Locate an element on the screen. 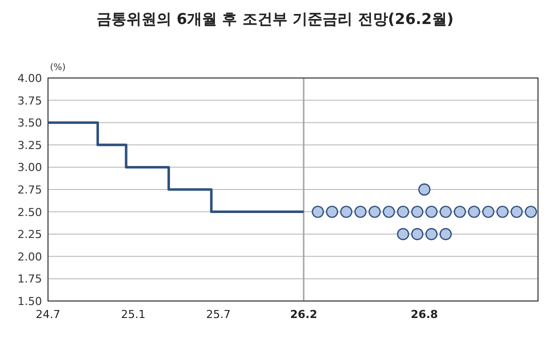  y-tick-label: 2.00 is located at coordinates (30, 257).